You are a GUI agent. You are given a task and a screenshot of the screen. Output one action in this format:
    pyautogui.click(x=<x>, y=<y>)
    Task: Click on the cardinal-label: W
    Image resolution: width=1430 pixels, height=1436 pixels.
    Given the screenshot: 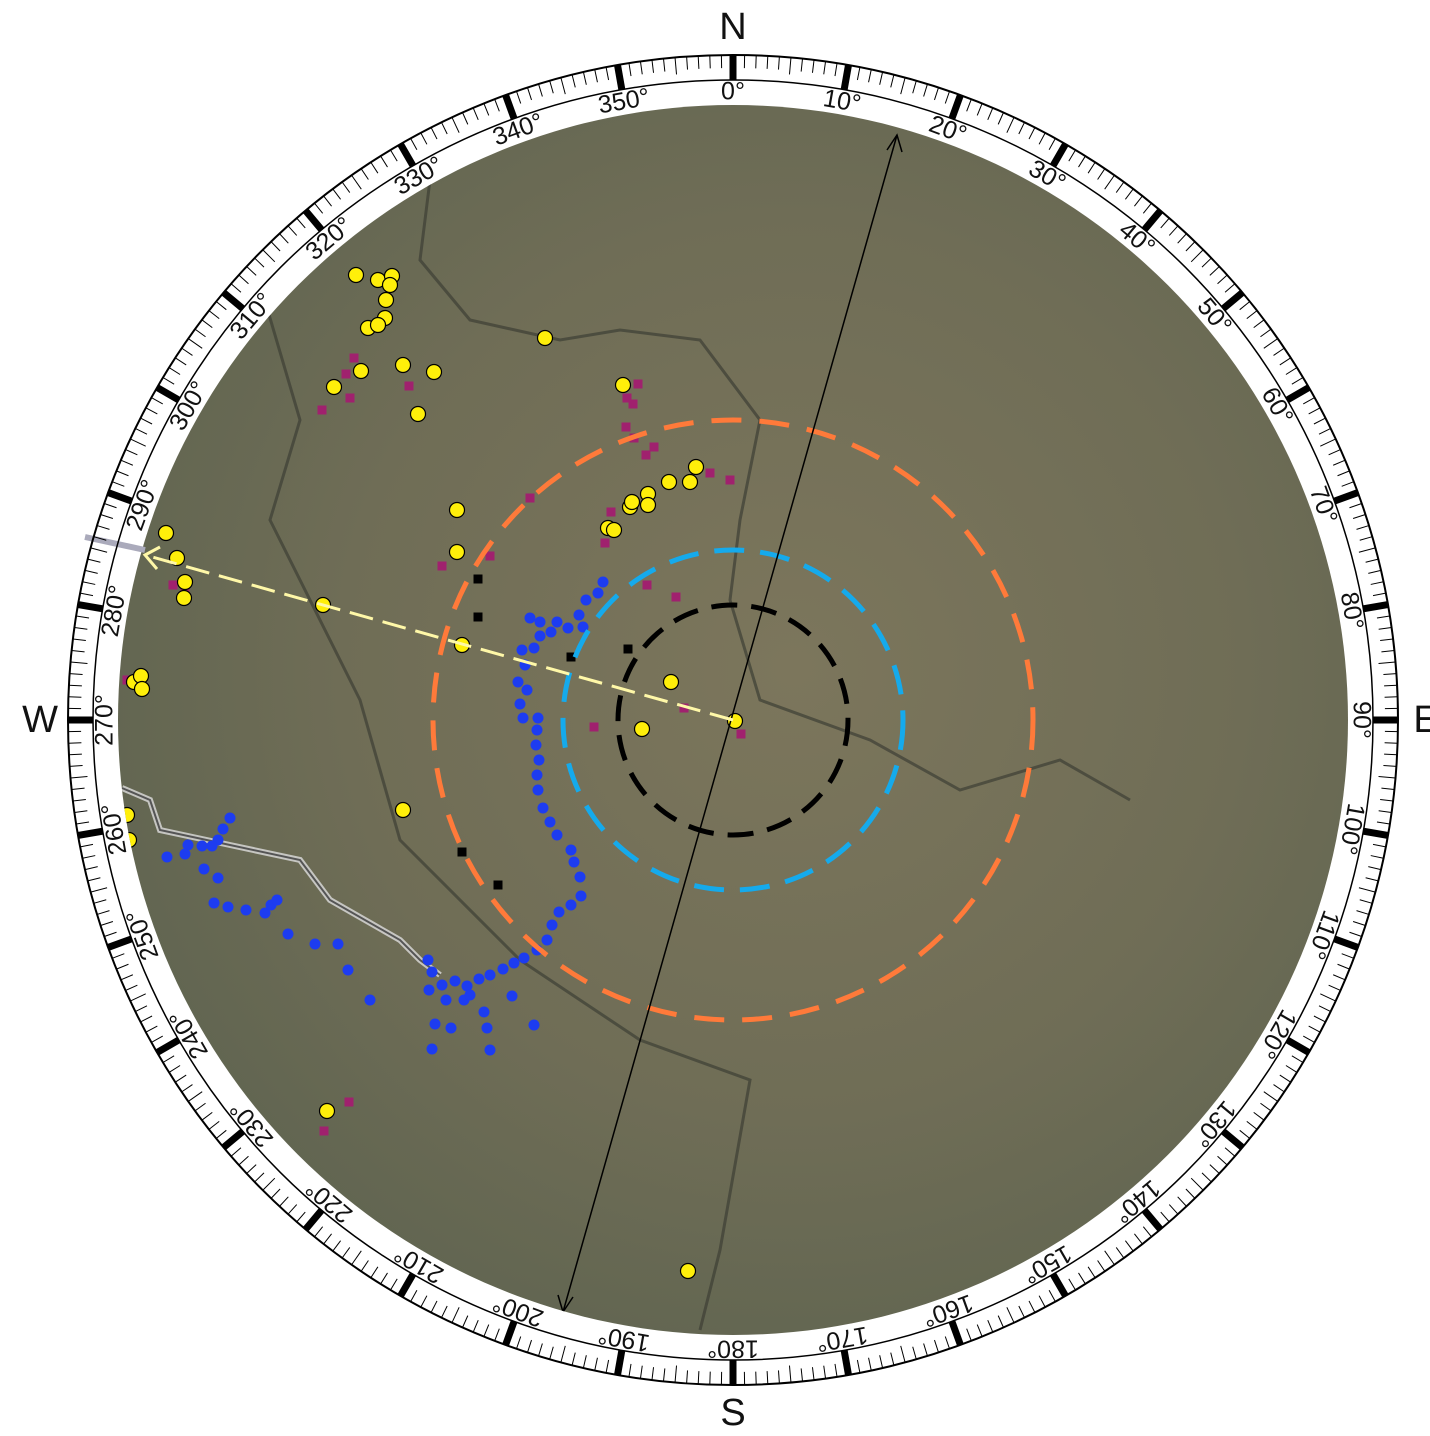 What is the action you would take?
    pyautogui.click(x=40, y=720)
    